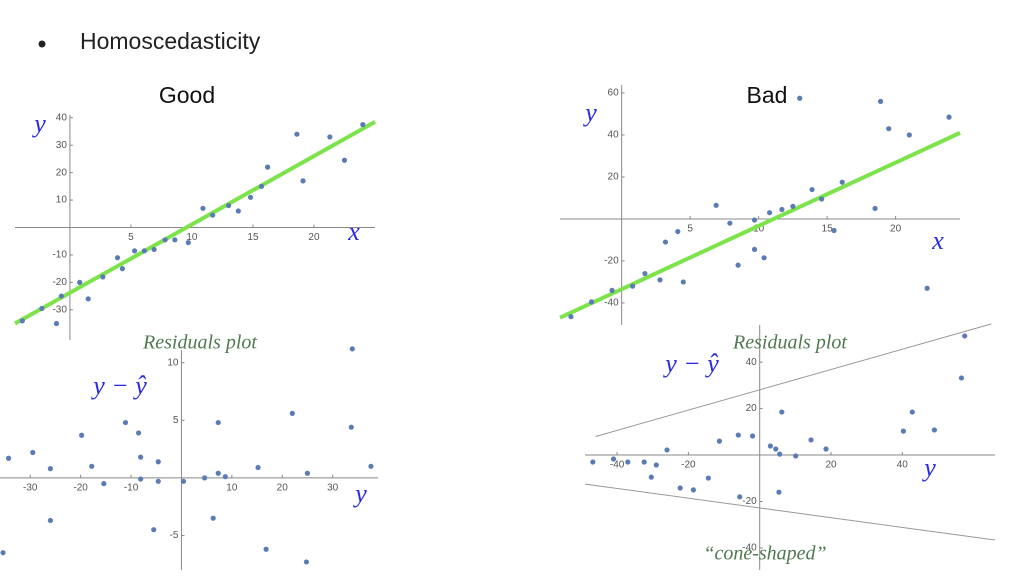 This screenshot has width=1024, height=581. I want to click on y-tick-label: 40, so click(752, 362).